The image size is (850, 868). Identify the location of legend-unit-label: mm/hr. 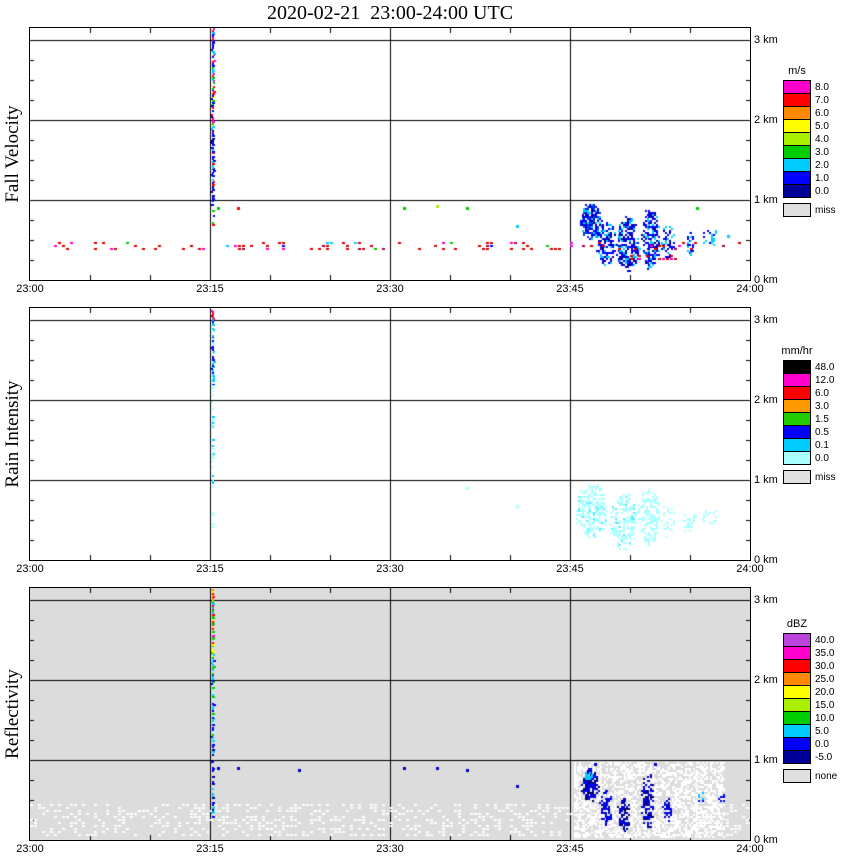
(797, 351).